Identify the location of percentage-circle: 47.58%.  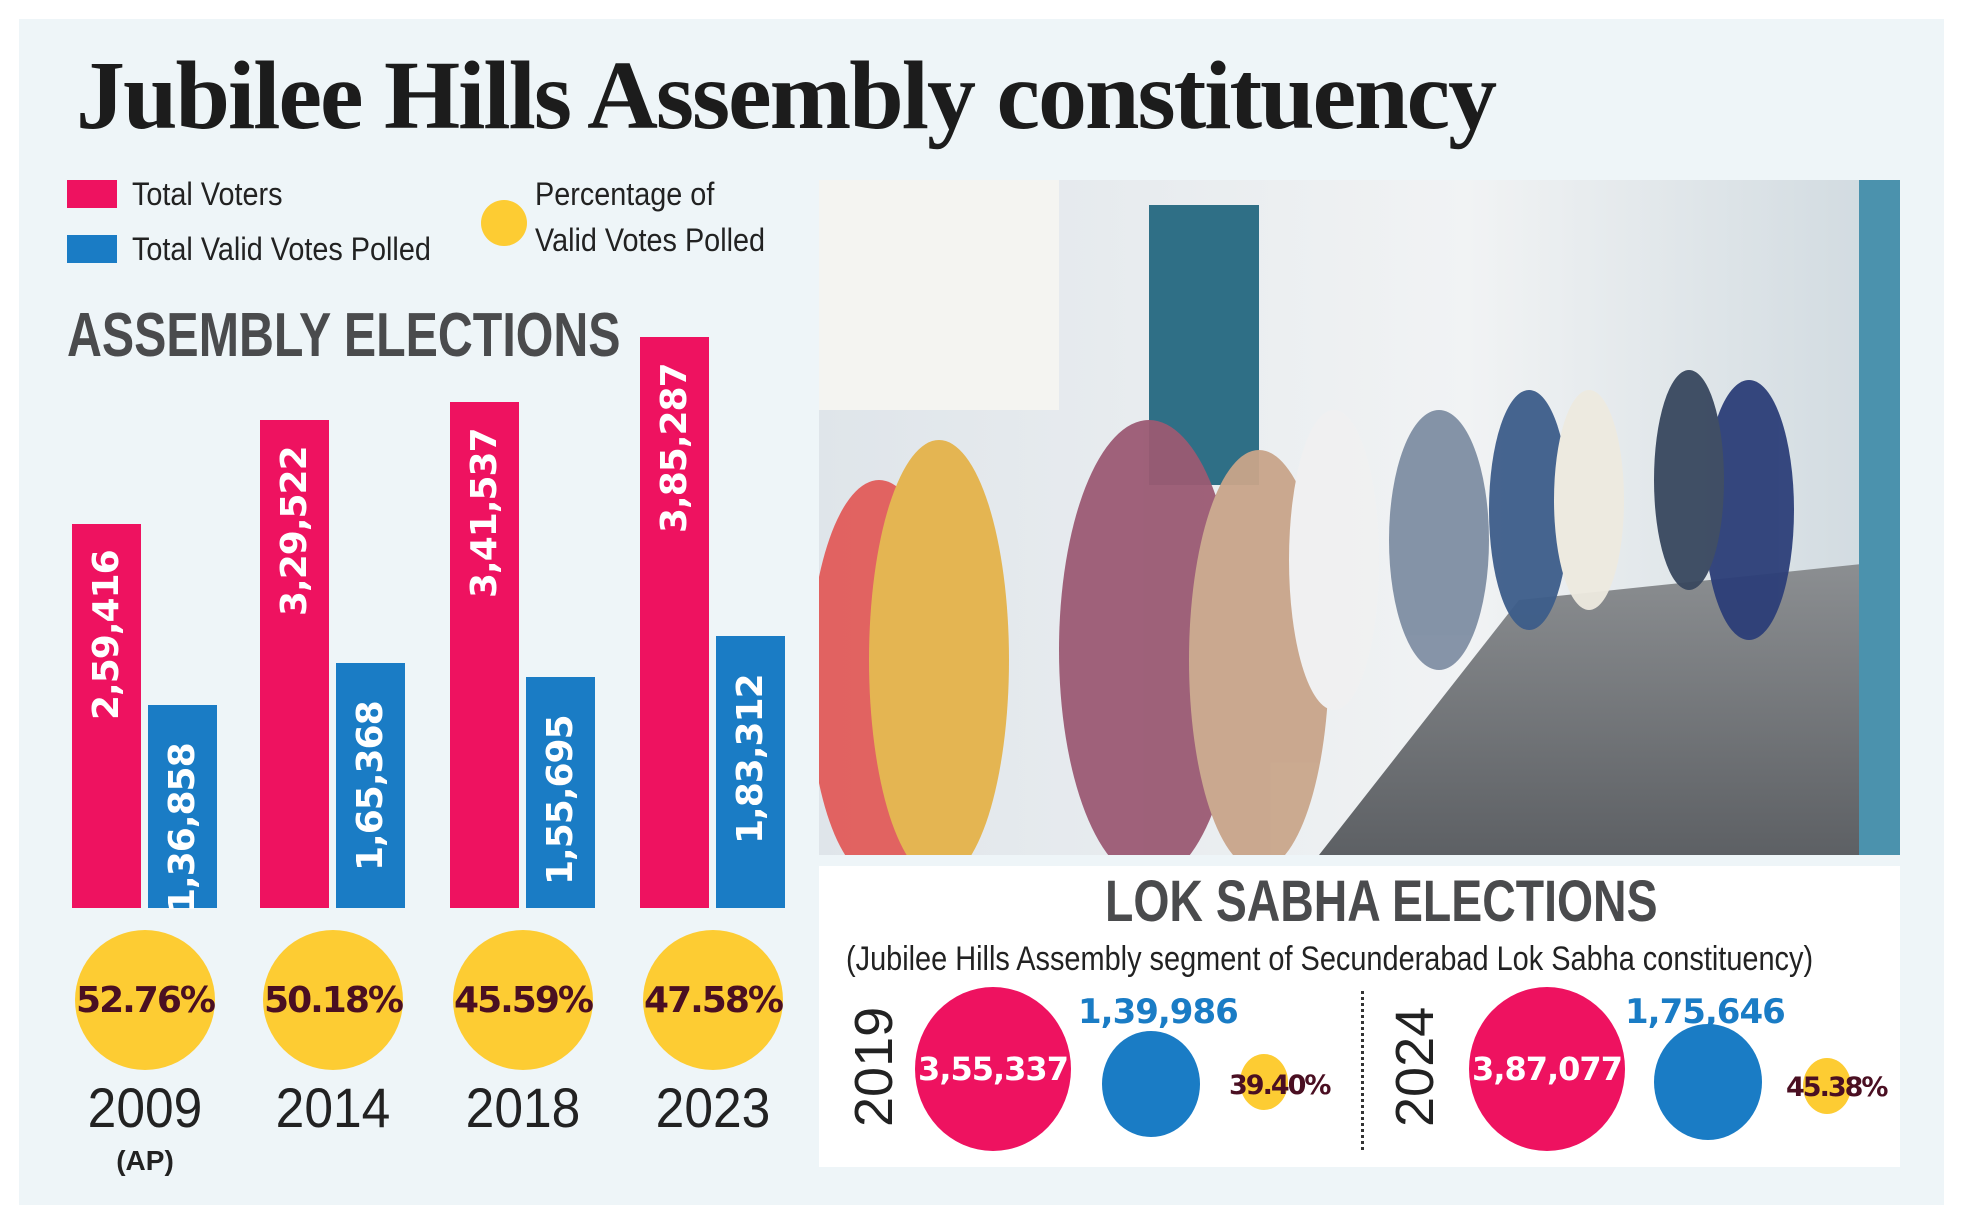
(713, 1000).